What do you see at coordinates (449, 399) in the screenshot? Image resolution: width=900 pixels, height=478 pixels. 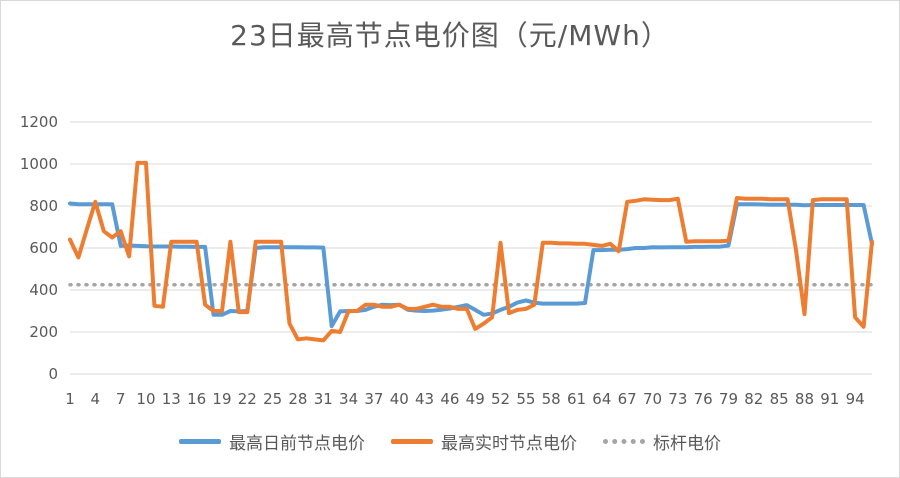 I see `x-tick-label: 46` at bounding box center [449, 399].